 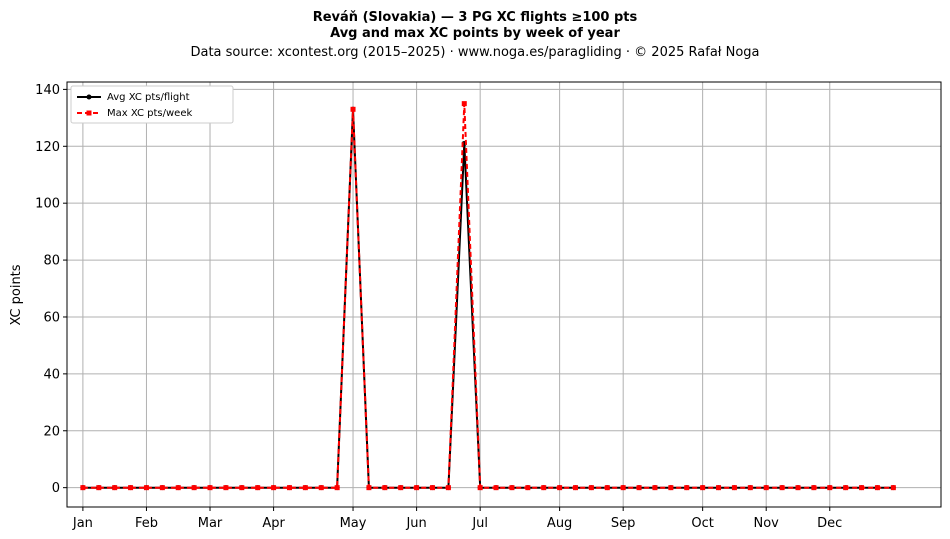 What do you see at coordinates (51, 431) in the screenshot?
I see `y-tick-label: 20` at bounding box center [51, 431].